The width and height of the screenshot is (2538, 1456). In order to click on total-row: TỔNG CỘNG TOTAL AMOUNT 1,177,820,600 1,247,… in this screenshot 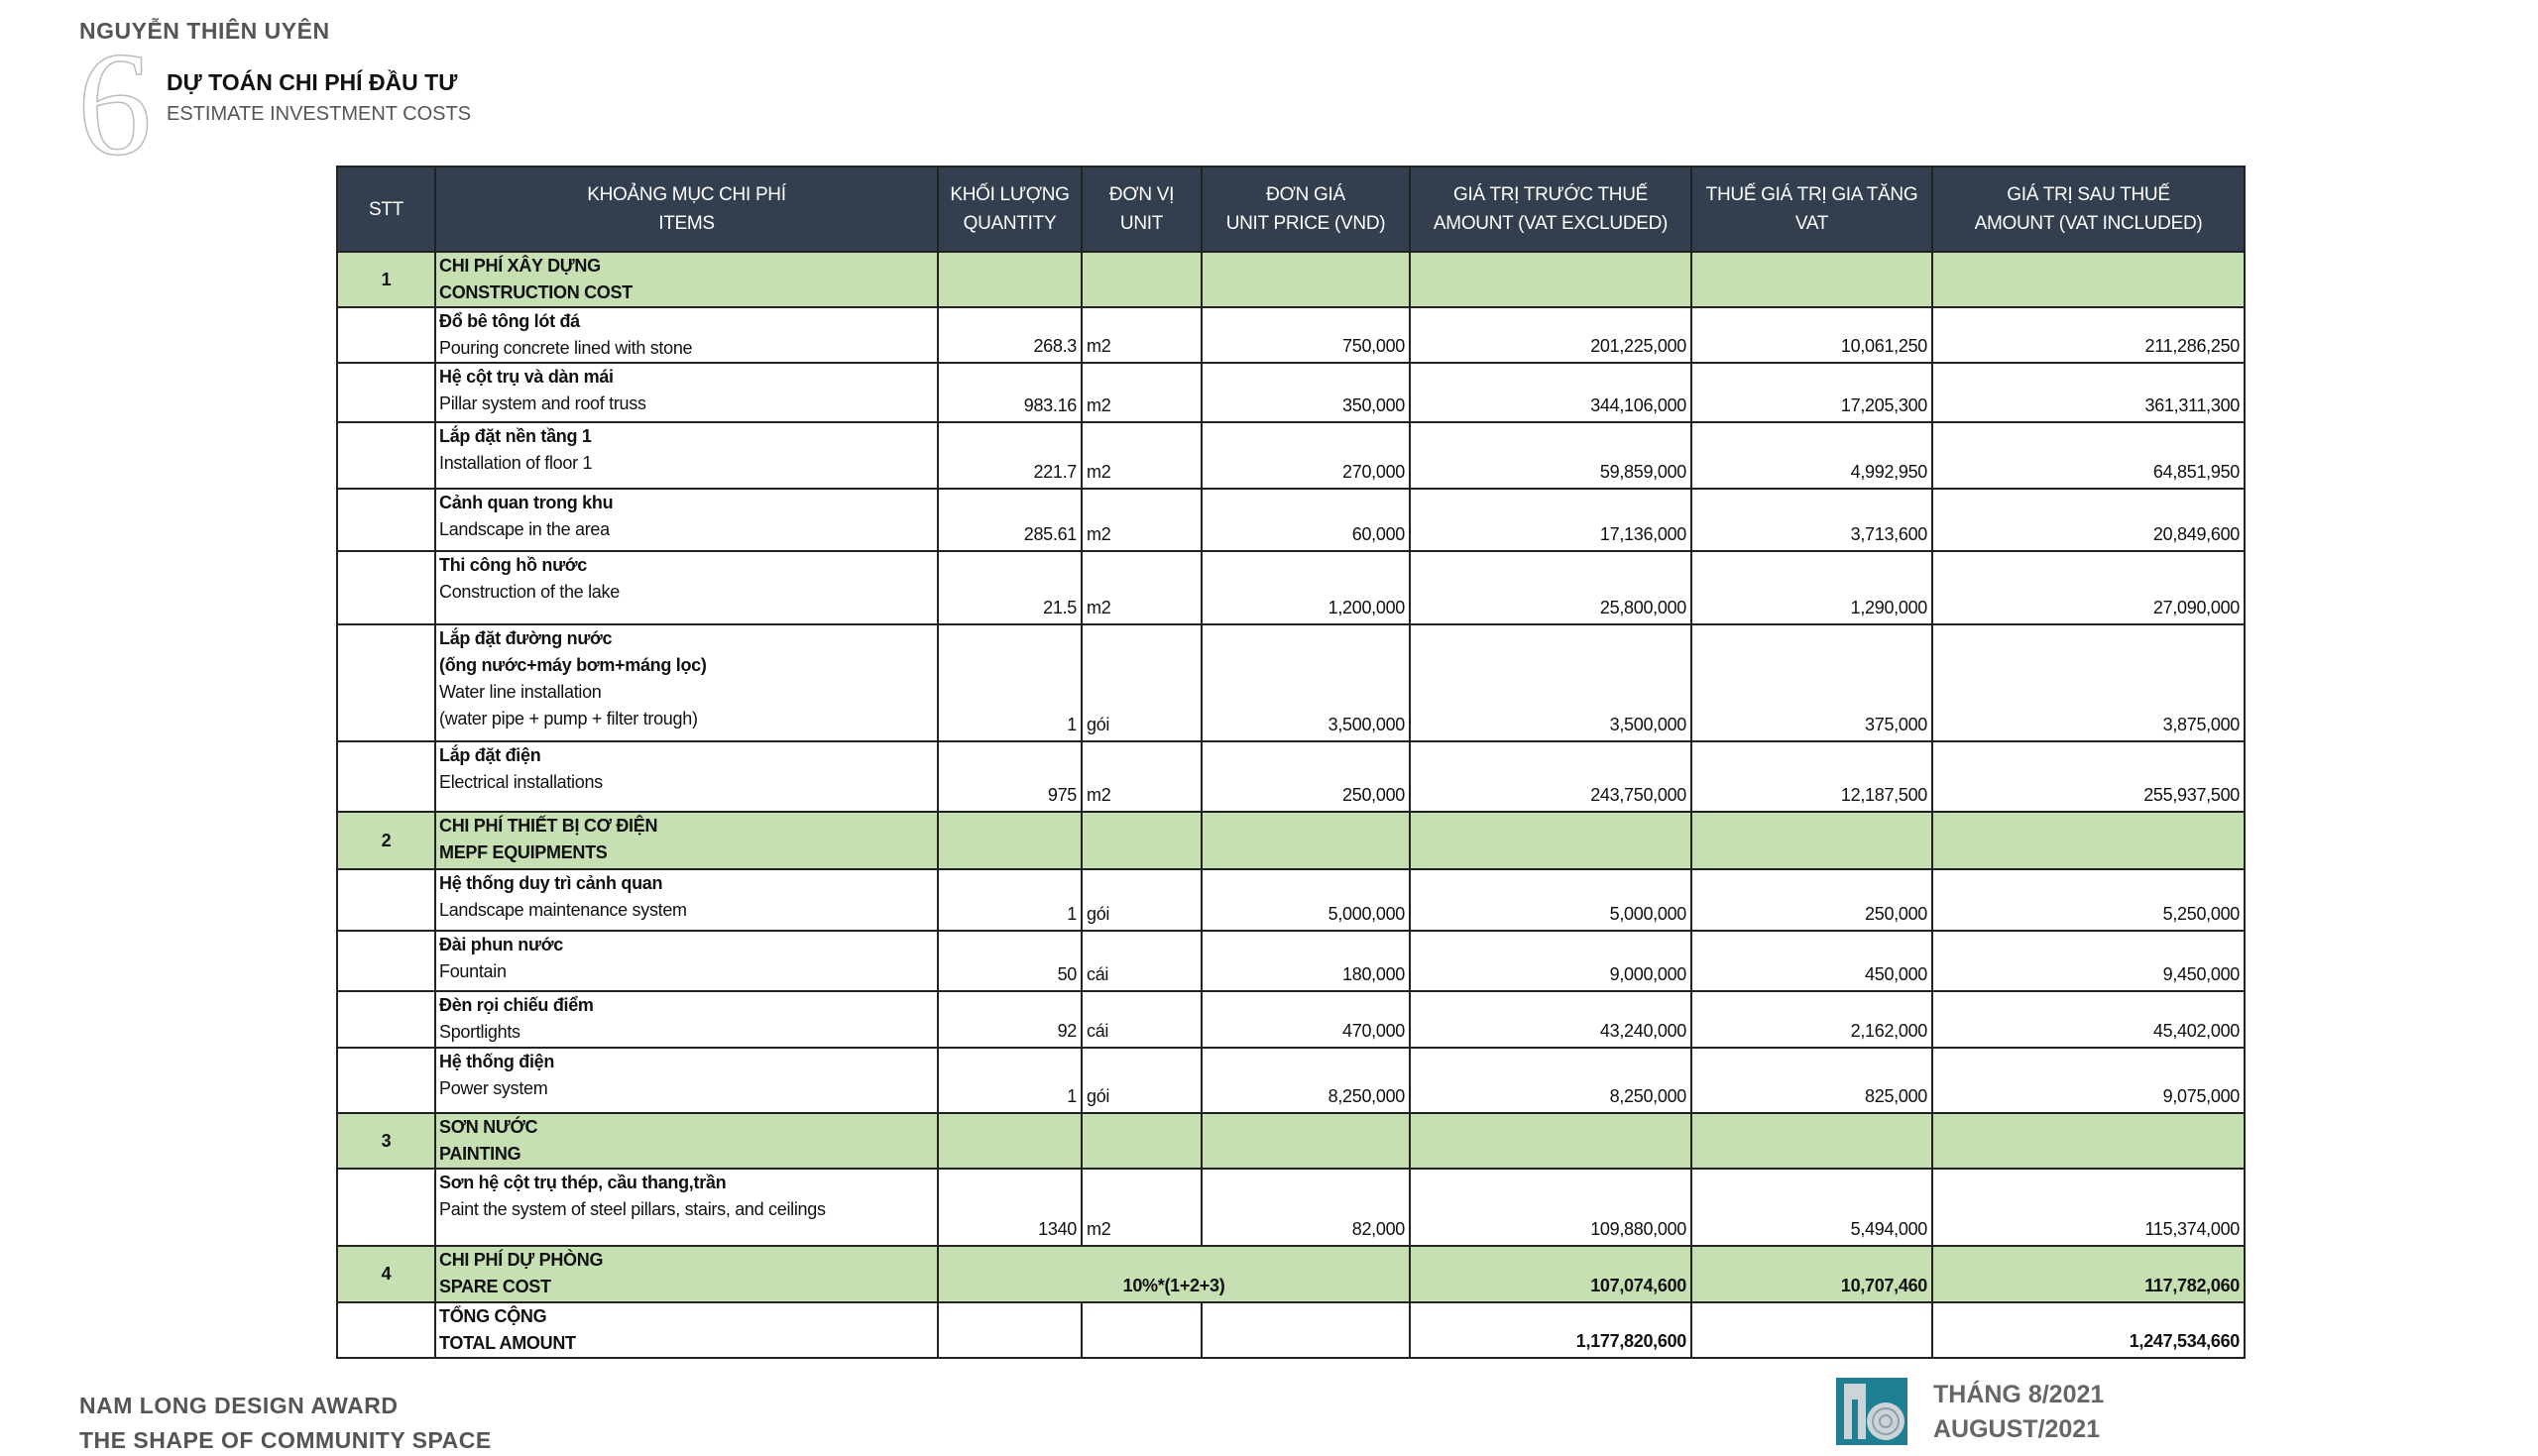, I will do `click(1291, 1330)`.